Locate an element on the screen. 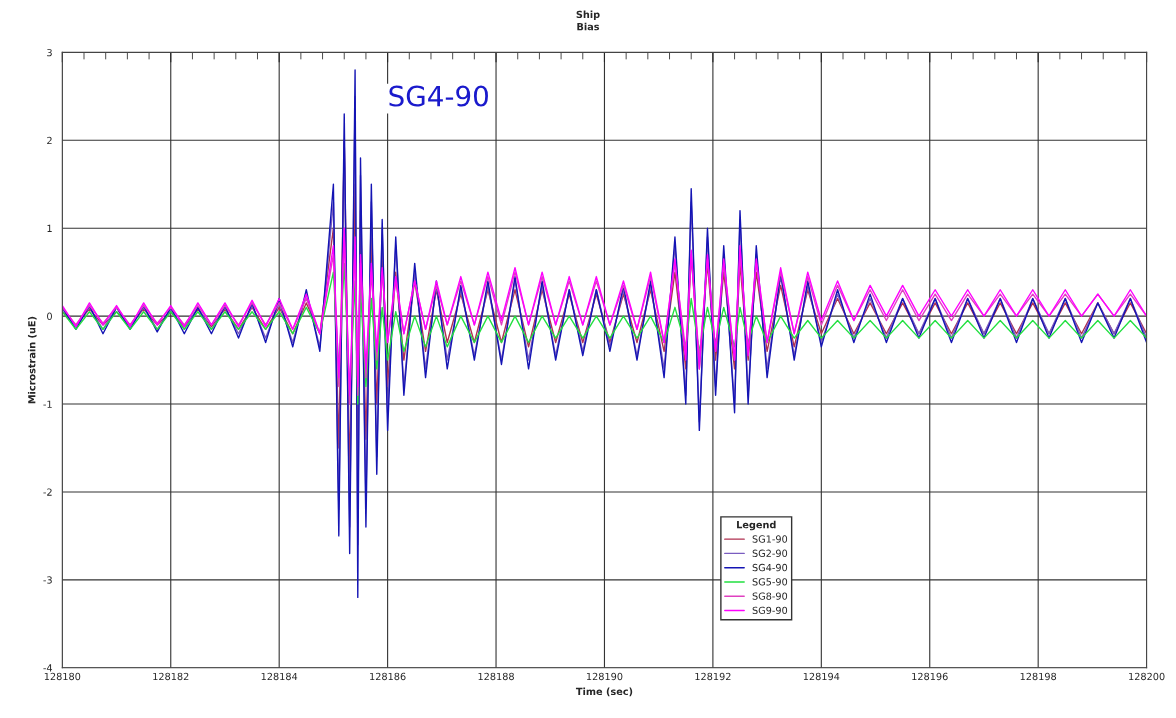 The width and height of the screenshot is (1176, 718). y-tick-label: 2 is located at coordinates (49, 140).